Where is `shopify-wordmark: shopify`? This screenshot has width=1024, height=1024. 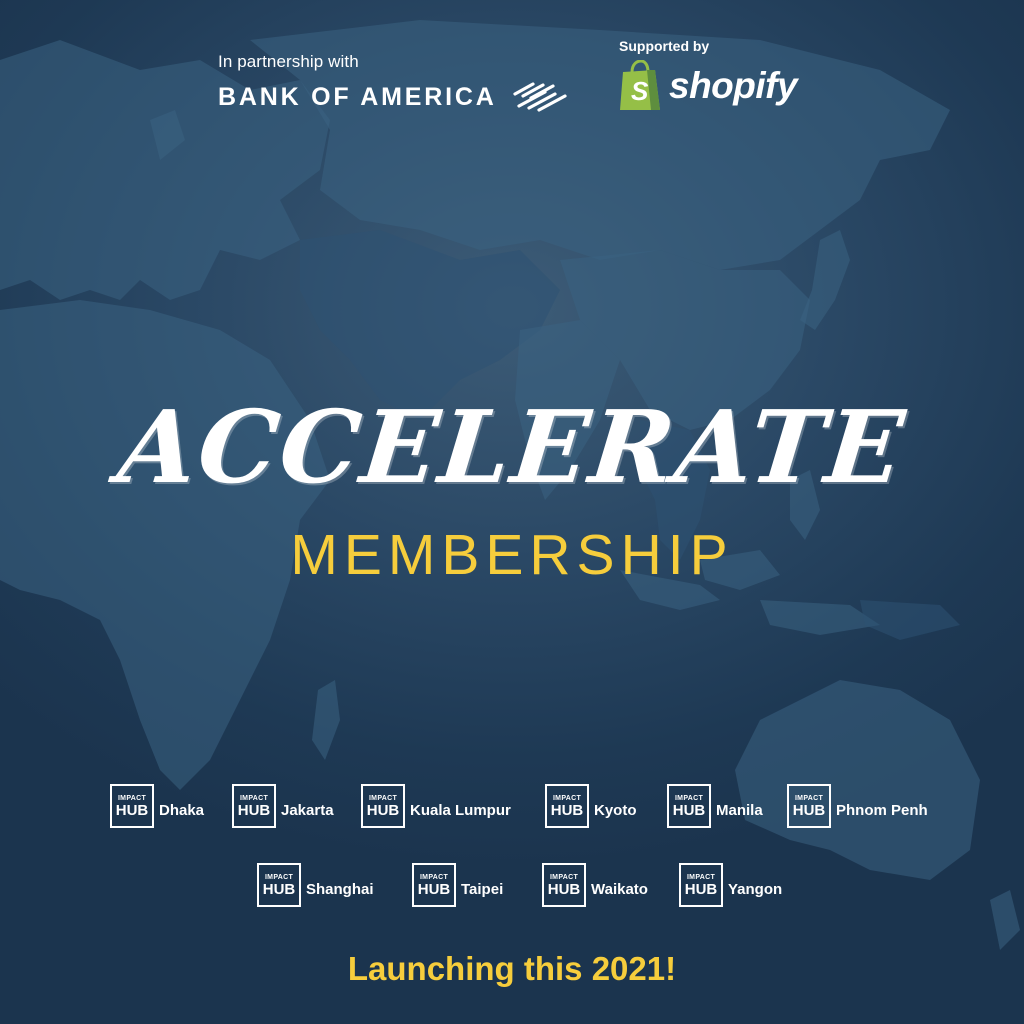 shopify-wordmark: shopify is located at coordinates (733, 85).